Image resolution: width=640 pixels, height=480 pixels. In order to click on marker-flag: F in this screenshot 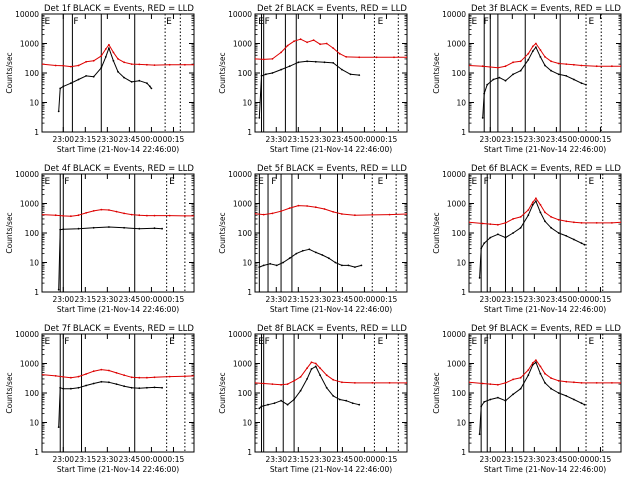, I will do `click(267, 342)`.